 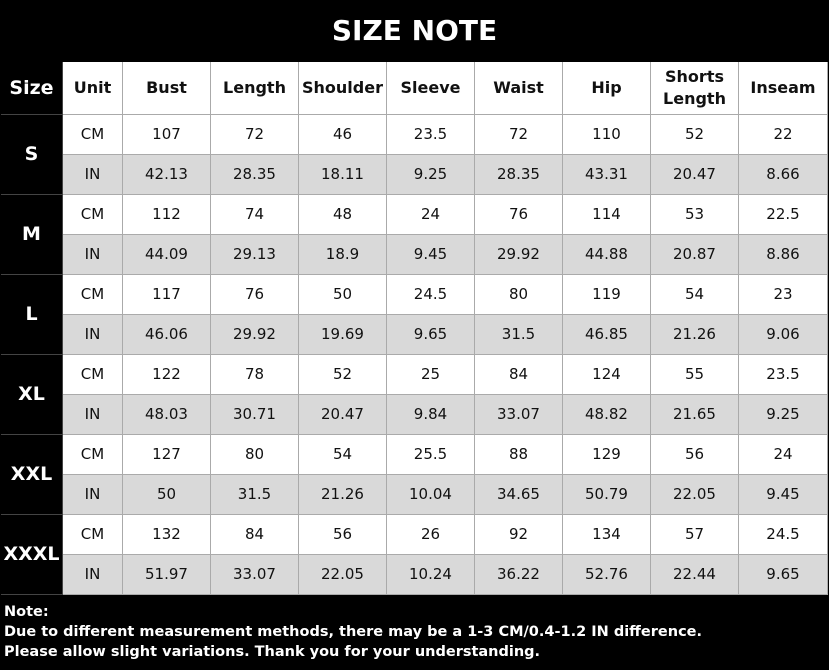 What do you see at coordinates (607, 335) in the screenshot?
I see `value-cell: 46.85` at bounding box center [607, 335].